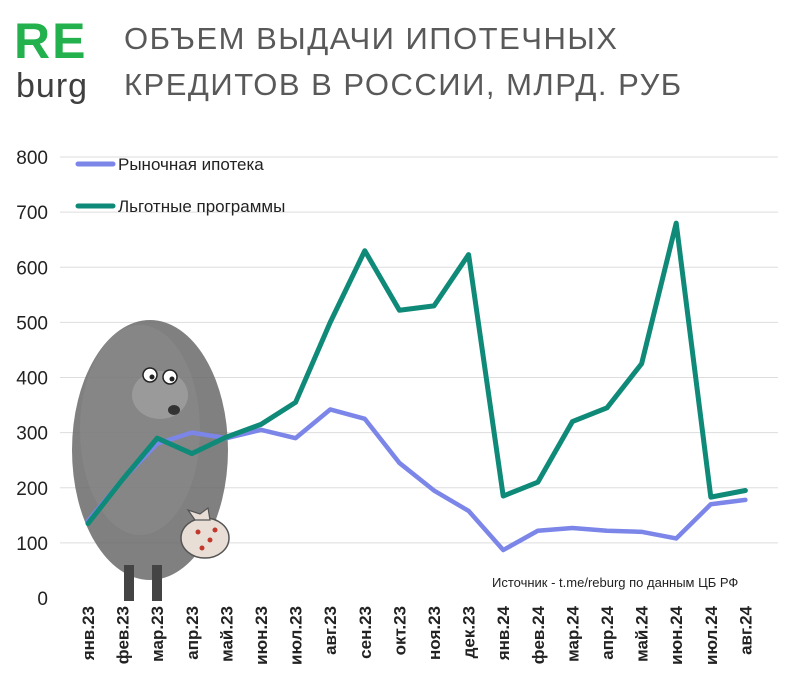 Image resolution: width=800 pixels, height=696 pixels. Describe the element at coordinates (226, 634) in the screenshot. I see `x-tick-label: май.23` at that location.